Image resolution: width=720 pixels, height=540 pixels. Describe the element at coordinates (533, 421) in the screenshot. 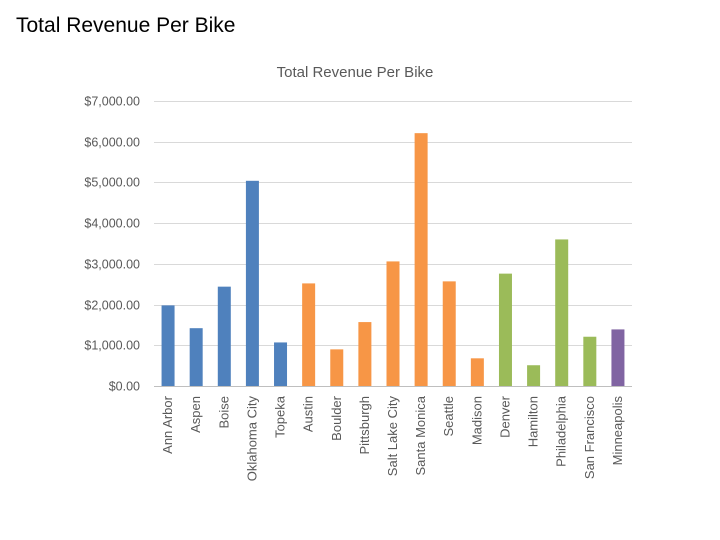

I see `x-tick-label: Hamilton` at that location.